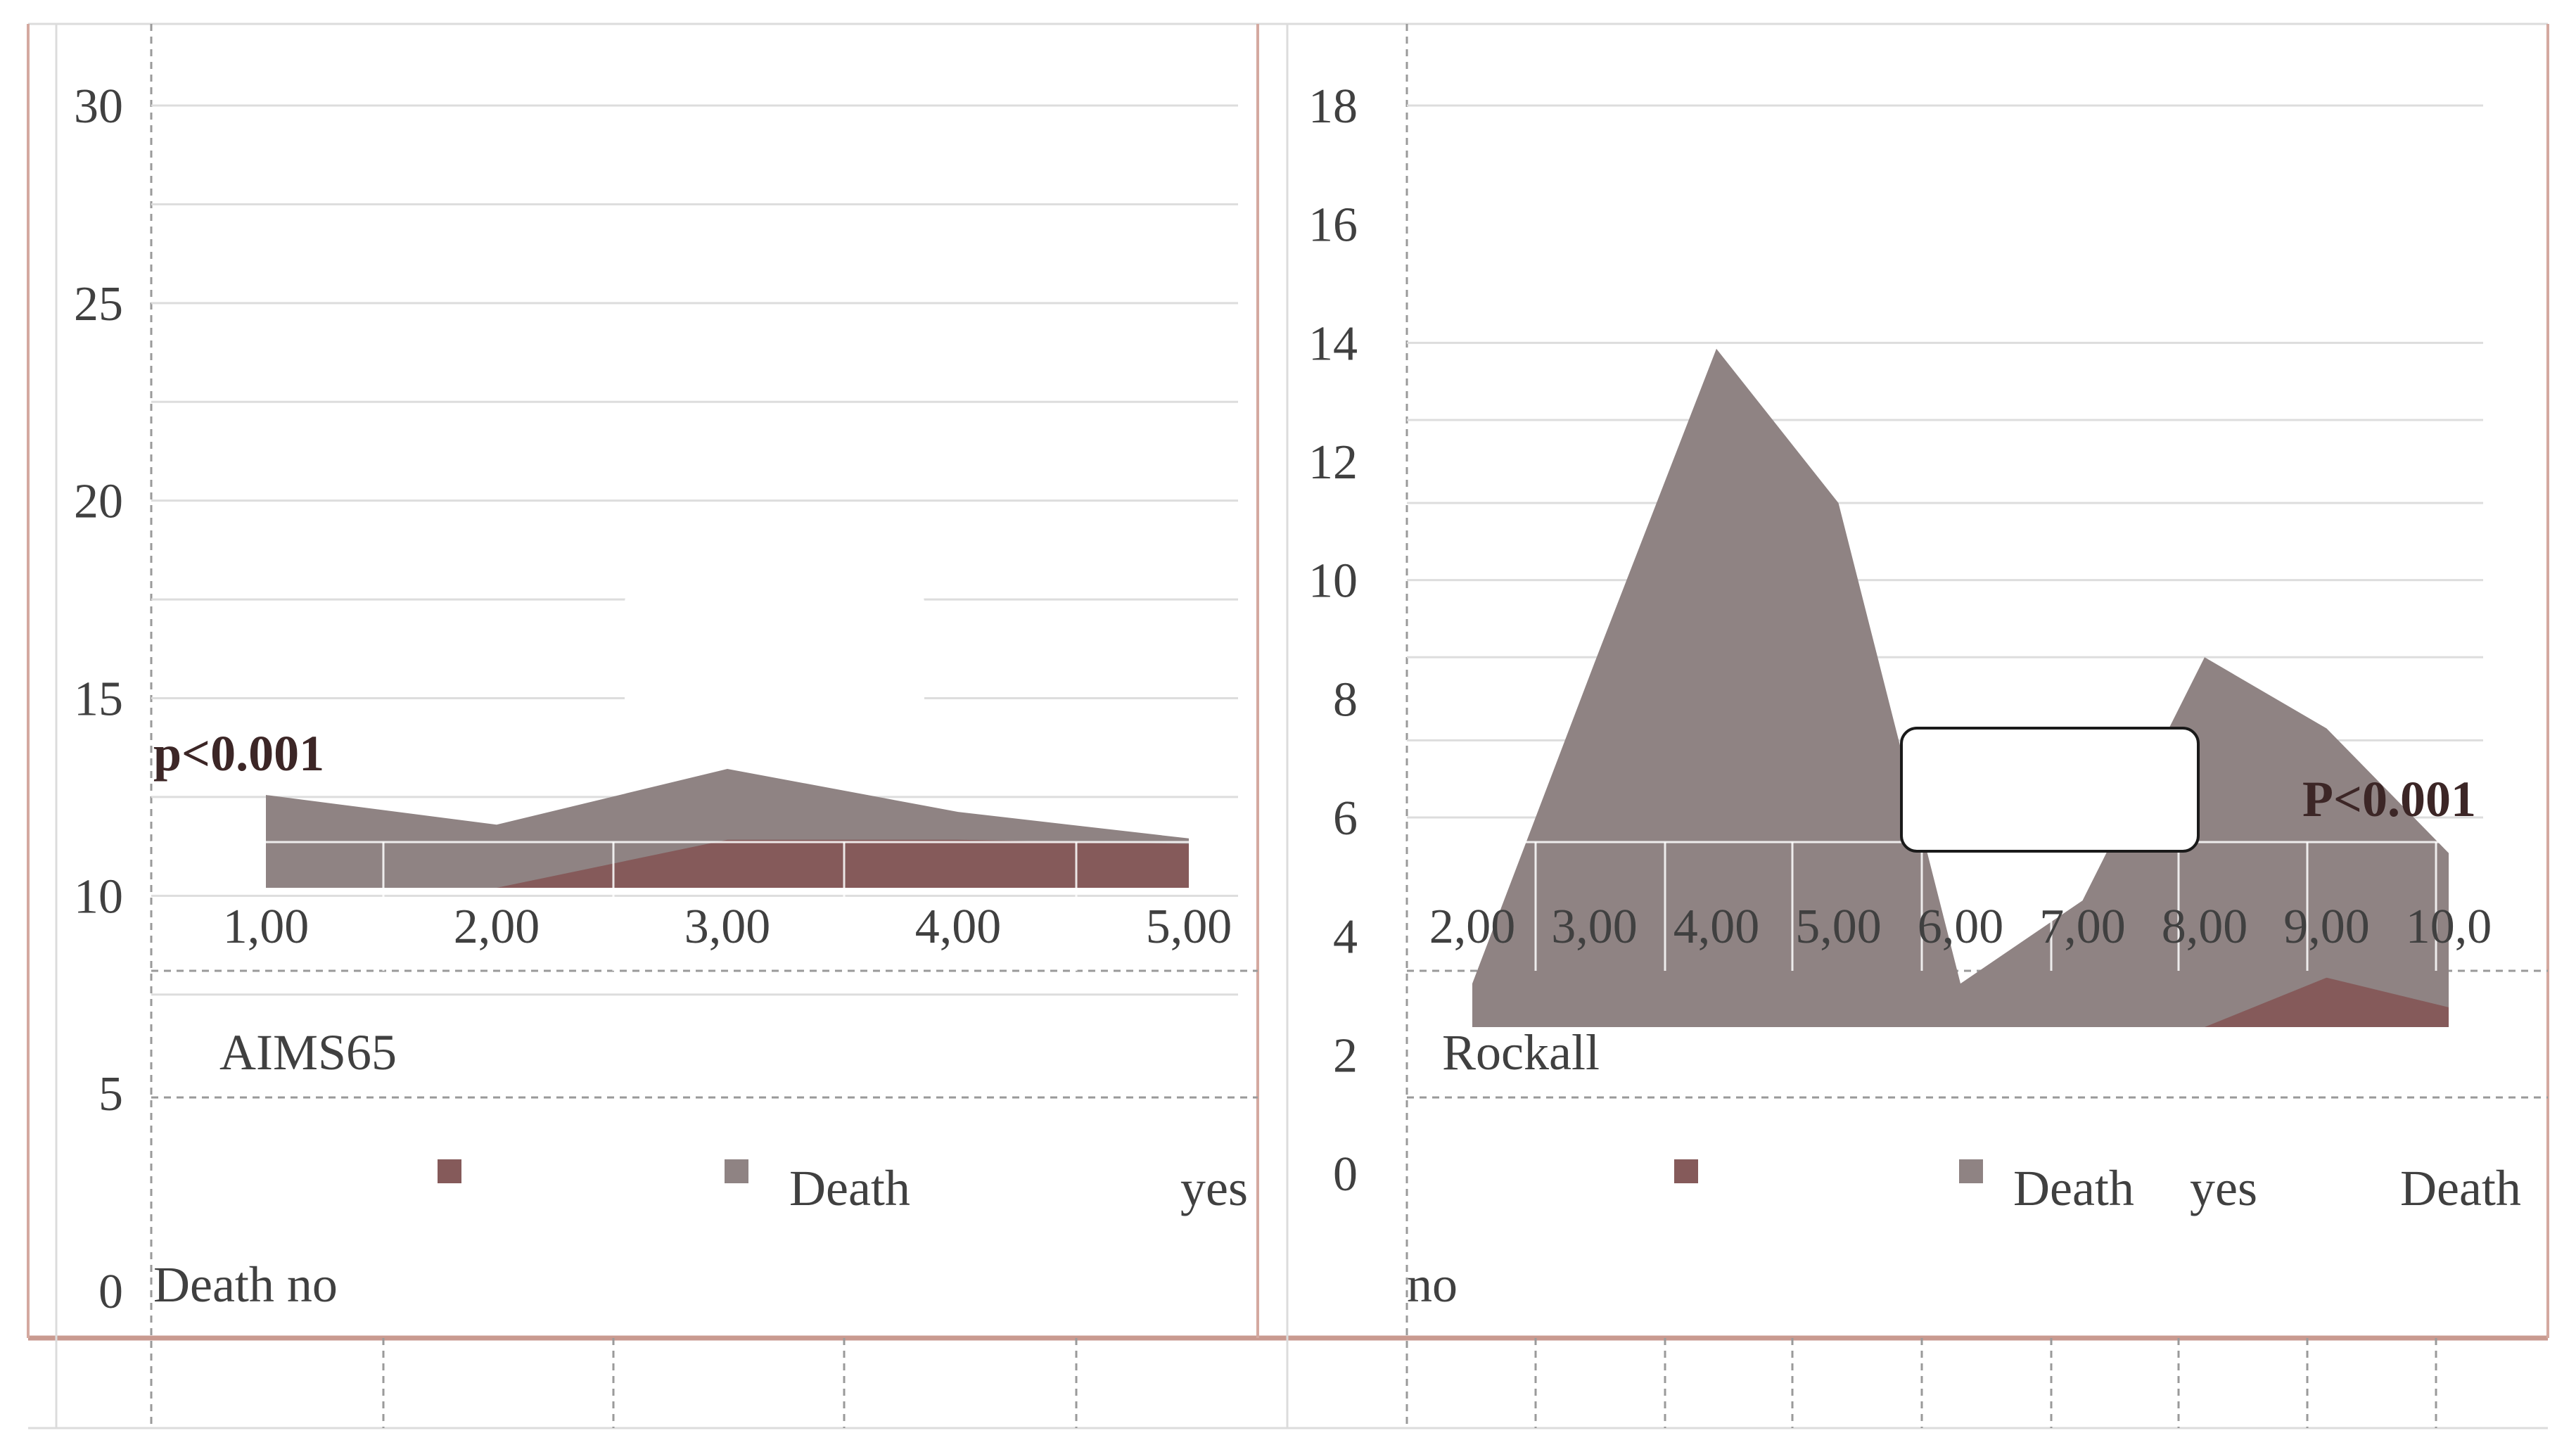  Describe the element at coordinates (2082, 927) in the screenshot. I see `rockall-x-tick: 7,00` at that location.